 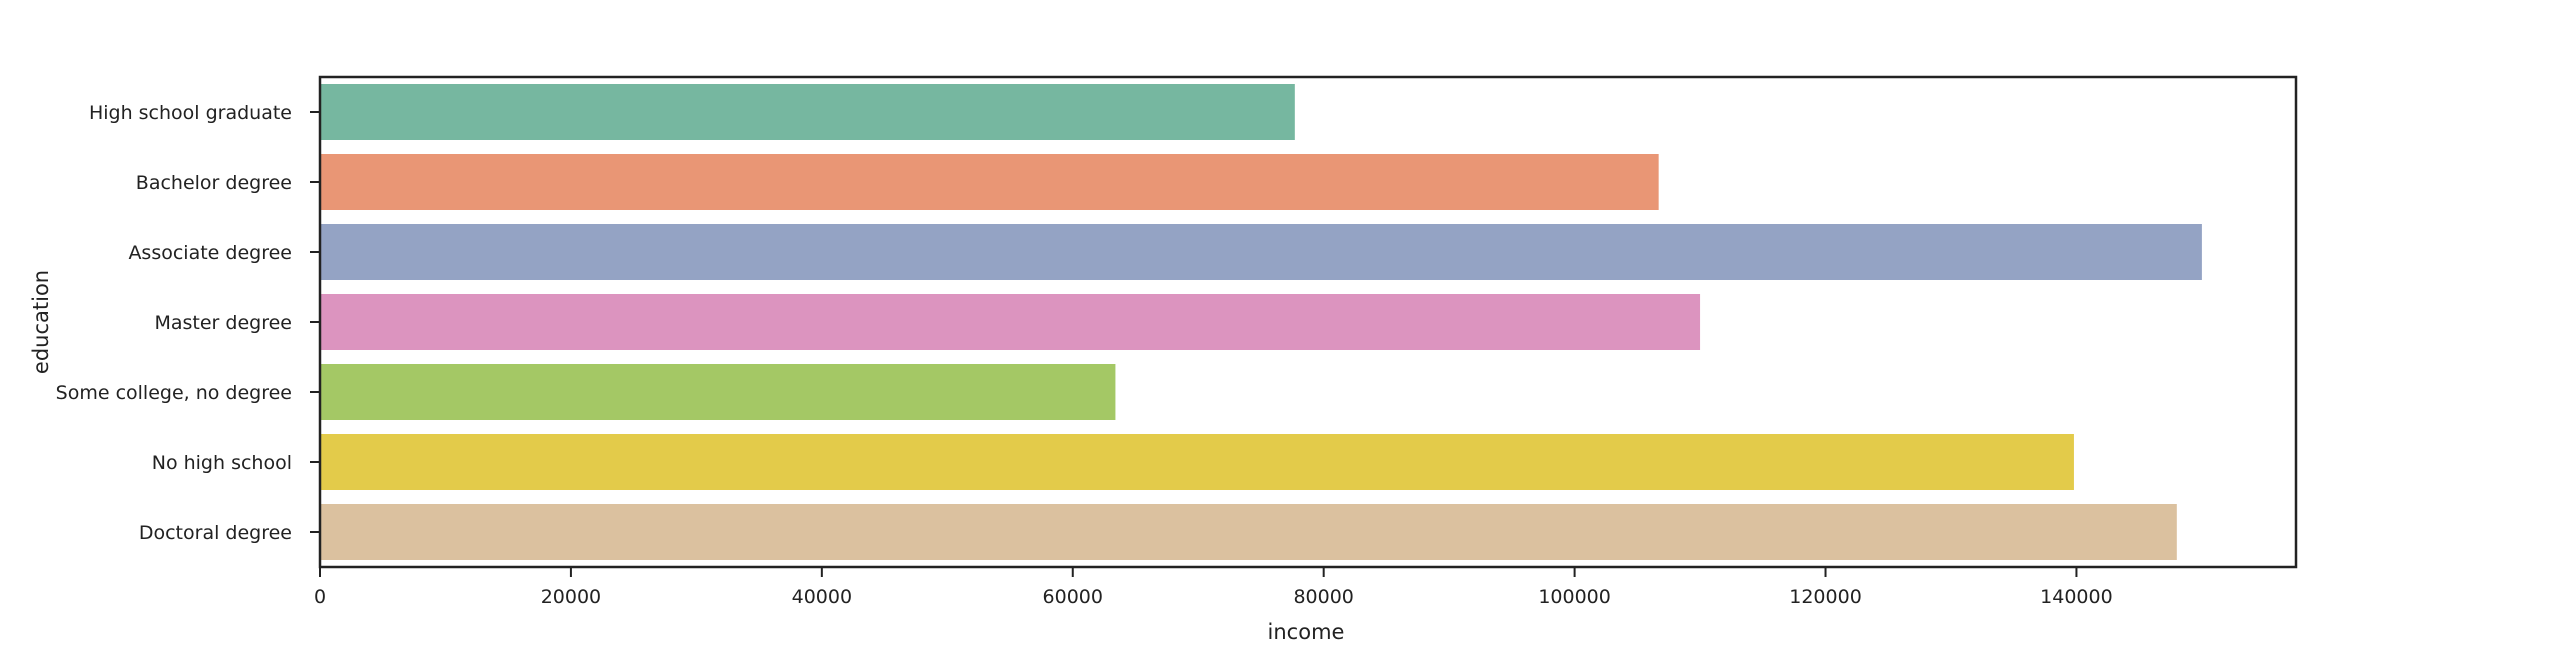 I want to click on x-tick-label: 100000, so click(x=1574, y=597).